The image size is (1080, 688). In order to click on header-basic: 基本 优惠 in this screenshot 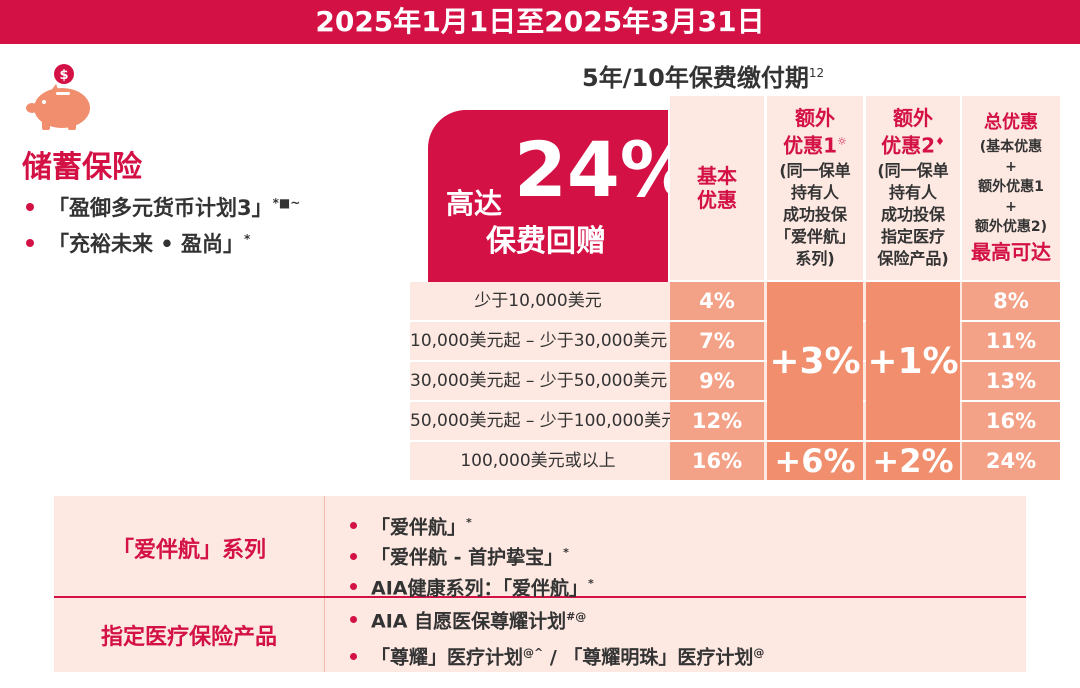, I will do `click(717, 188)`.